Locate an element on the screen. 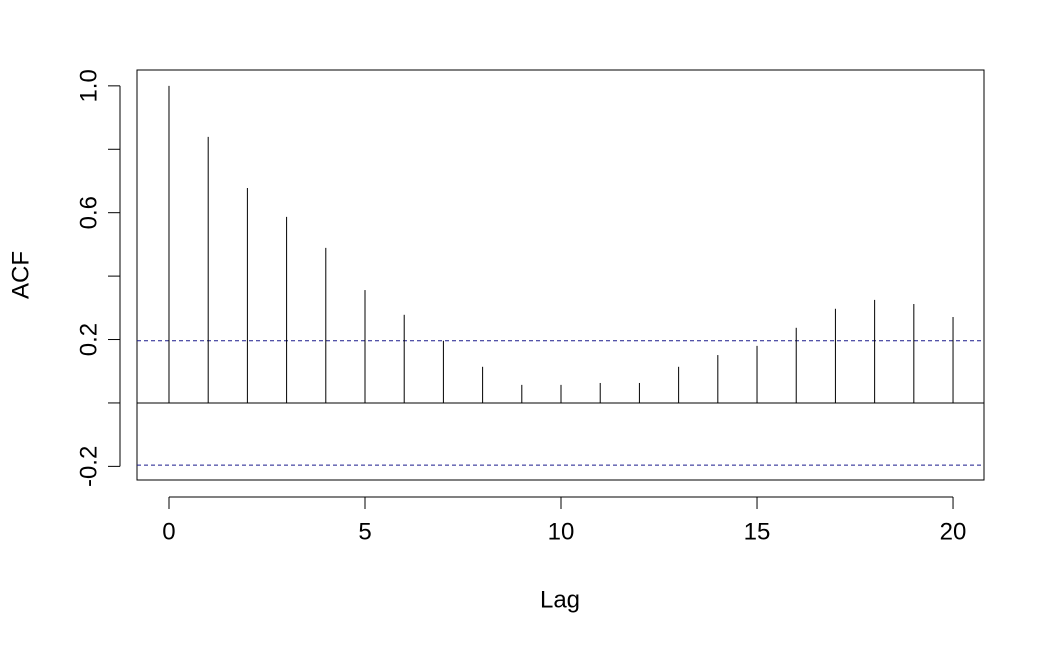 Image resolution: width=1055 pixels, height=652 pixels. y-tick-label: 1.0 is located at coordinates (88, 85).